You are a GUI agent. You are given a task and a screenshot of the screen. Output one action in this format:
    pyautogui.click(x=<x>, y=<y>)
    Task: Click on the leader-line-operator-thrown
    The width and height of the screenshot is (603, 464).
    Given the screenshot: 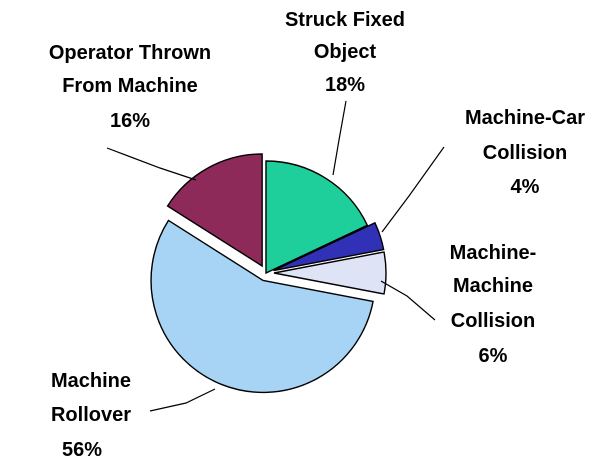 What is the action you would take?
    pyautogui.click(x=151, y=164)
    